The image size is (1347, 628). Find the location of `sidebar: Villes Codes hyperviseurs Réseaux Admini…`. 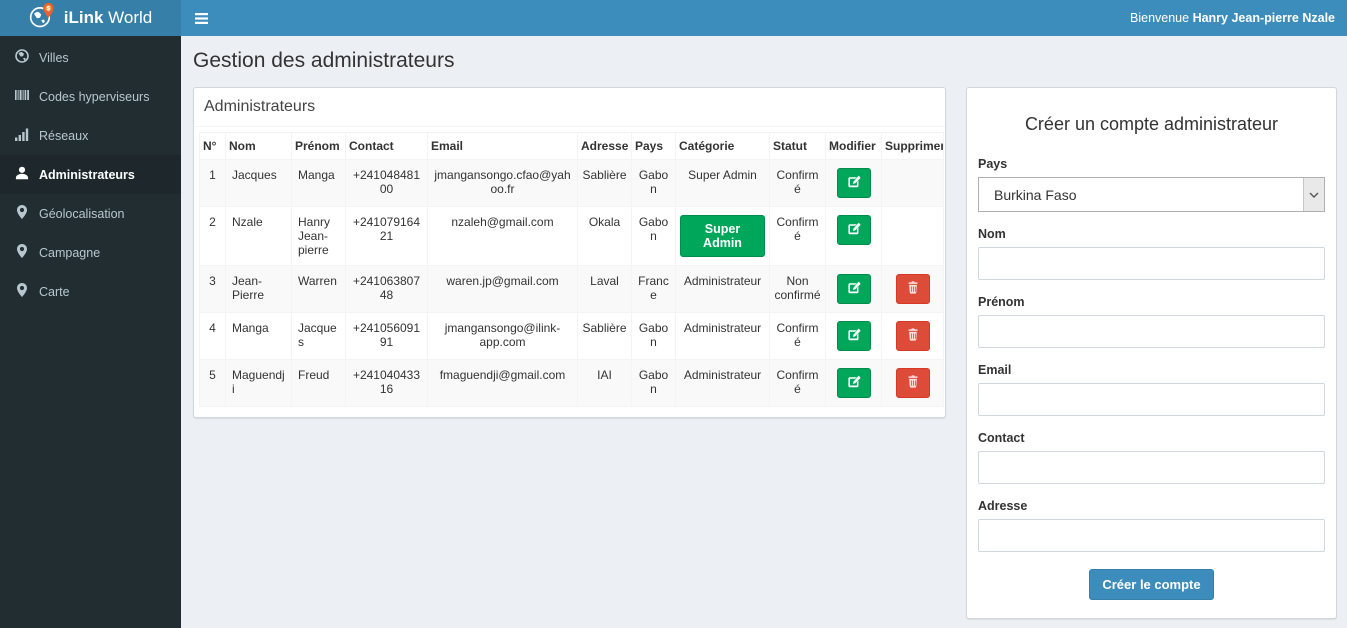

sidebar: Villes Codes hyperviseurs Réseaux Admini… is located at coordinates (90, 332).